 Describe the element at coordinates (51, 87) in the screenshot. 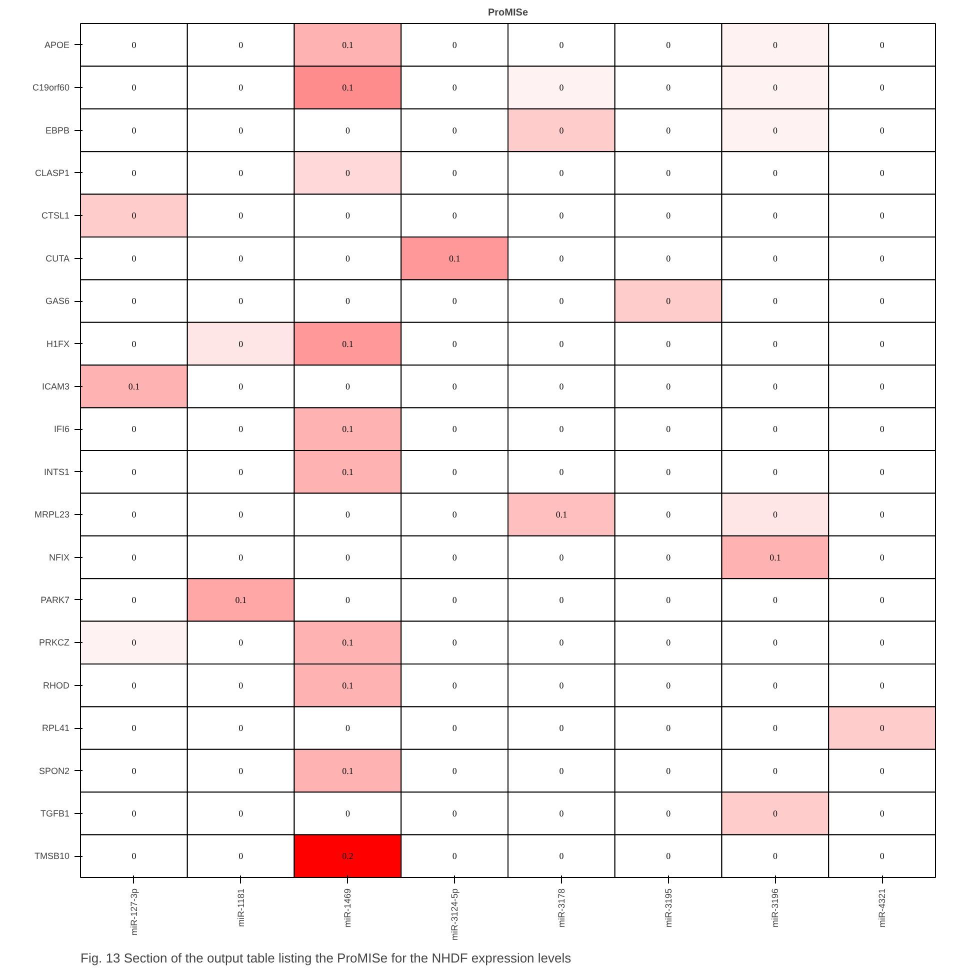

I see `y-tick-label: C19orf60` at that location.